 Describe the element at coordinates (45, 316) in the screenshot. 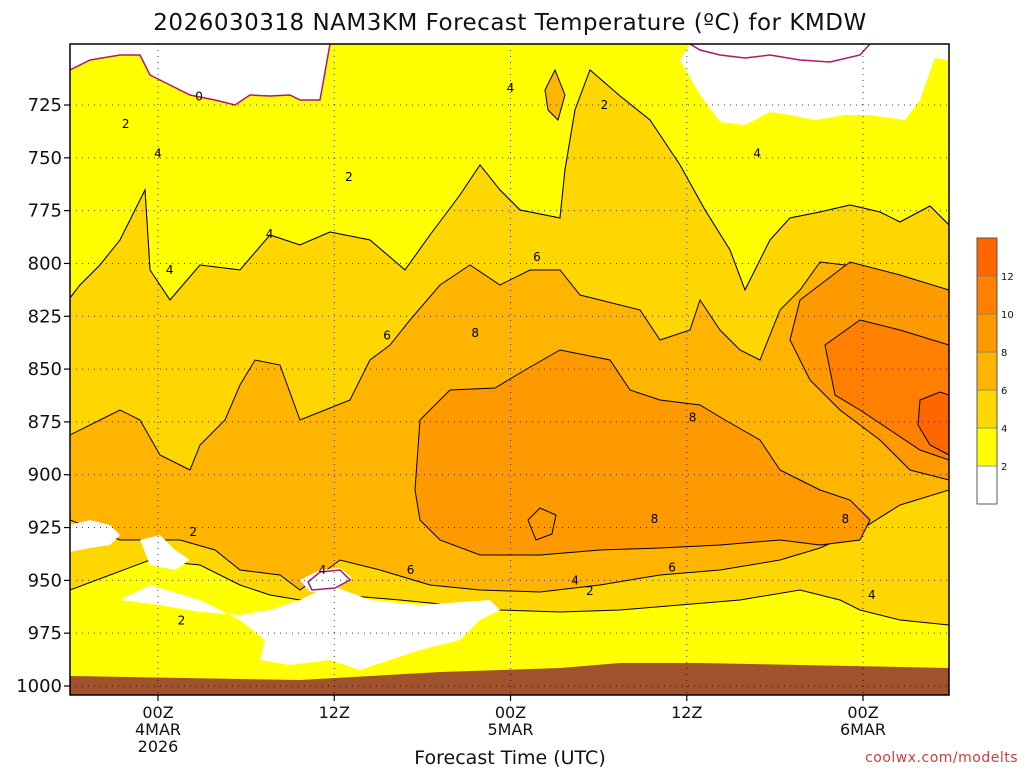

I see `y-tick-label: 825` at that location.